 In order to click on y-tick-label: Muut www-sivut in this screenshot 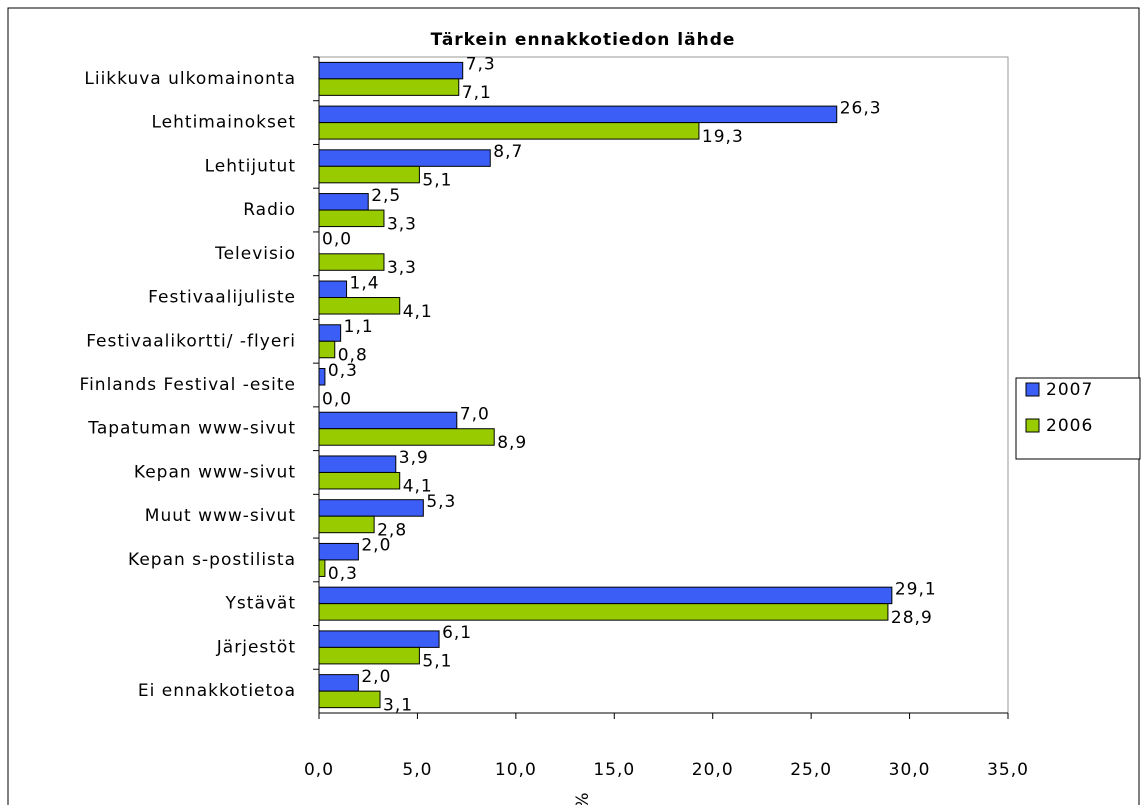, I will do `click(220, 516)`.